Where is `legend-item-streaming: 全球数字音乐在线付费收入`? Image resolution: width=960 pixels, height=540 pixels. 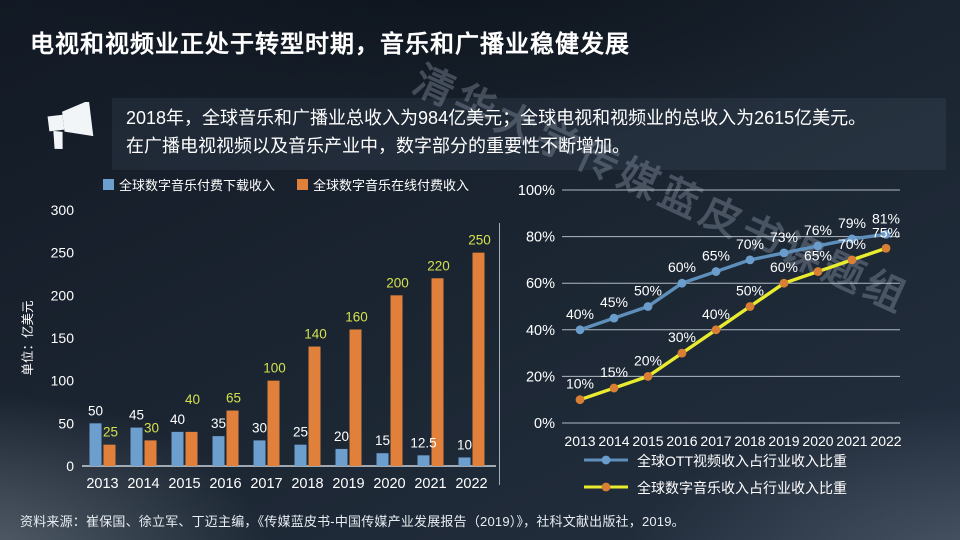 legend-item-streaming: 全球数字音乐在线付费收入 is located at coordinates (383, 184).